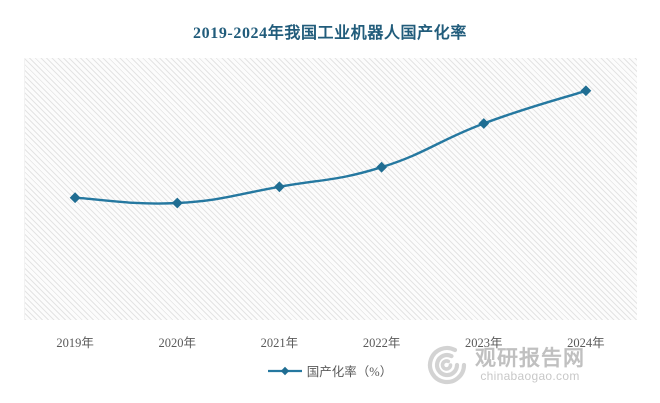 The height and width of the screenshot is (403, 660). What do you see at coordinates (75, 198) in the screenshot?
I see `data-point-2019` at bounding box center [75, 198].